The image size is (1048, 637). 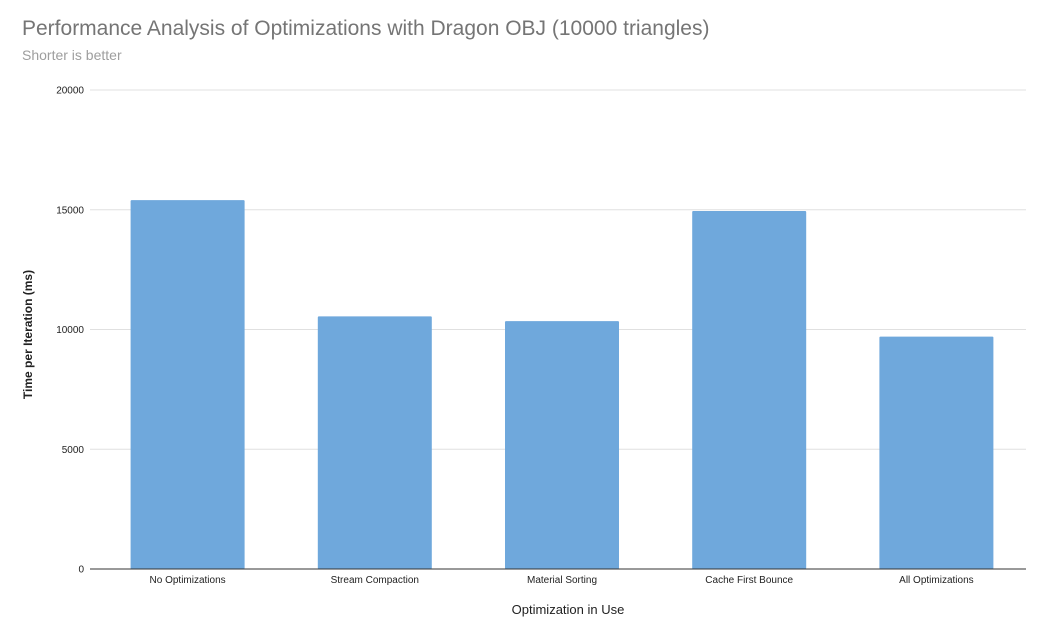 What do you see at coordinates (749, 580) in the screenshot?
I see `x-tick-label: Cache First Bounce` at bounding box center [749, 580].